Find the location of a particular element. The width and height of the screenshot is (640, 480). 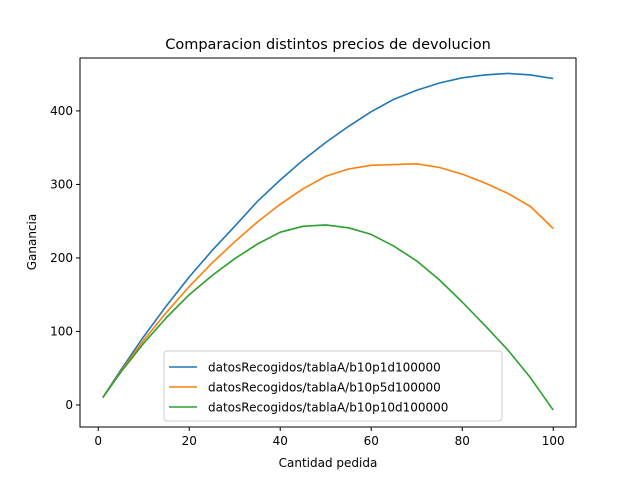

x-tick-label: 100 is located at coordinates (553, 441).